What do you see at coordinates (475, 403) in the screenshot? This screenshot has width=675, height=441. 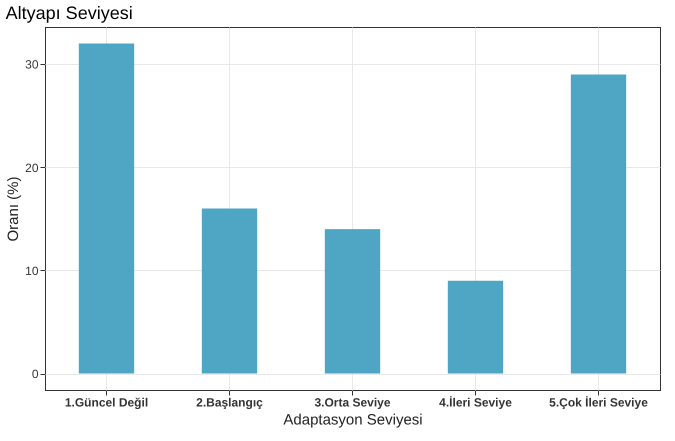 I see `x-tick-label: 4.İleri Seviye` at bounding box center [475, 403].